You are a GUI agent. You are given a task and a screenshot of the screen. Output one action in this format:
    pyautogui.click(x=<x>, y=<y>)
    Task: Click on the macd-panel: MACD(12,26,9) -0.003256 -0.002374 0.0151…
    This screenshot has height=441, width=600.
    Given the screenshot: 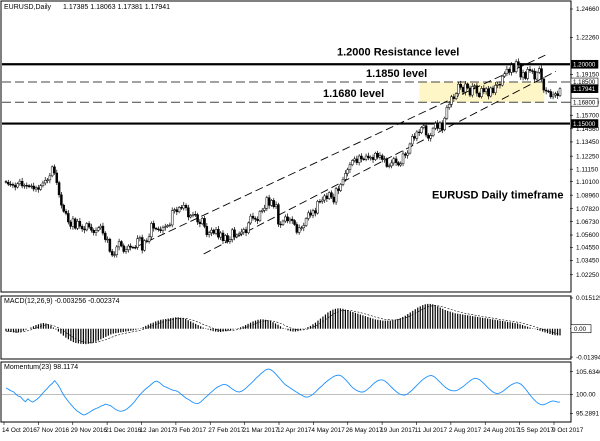 What is the action you would take?
    pyautogui.click(x=300, y=328)
    